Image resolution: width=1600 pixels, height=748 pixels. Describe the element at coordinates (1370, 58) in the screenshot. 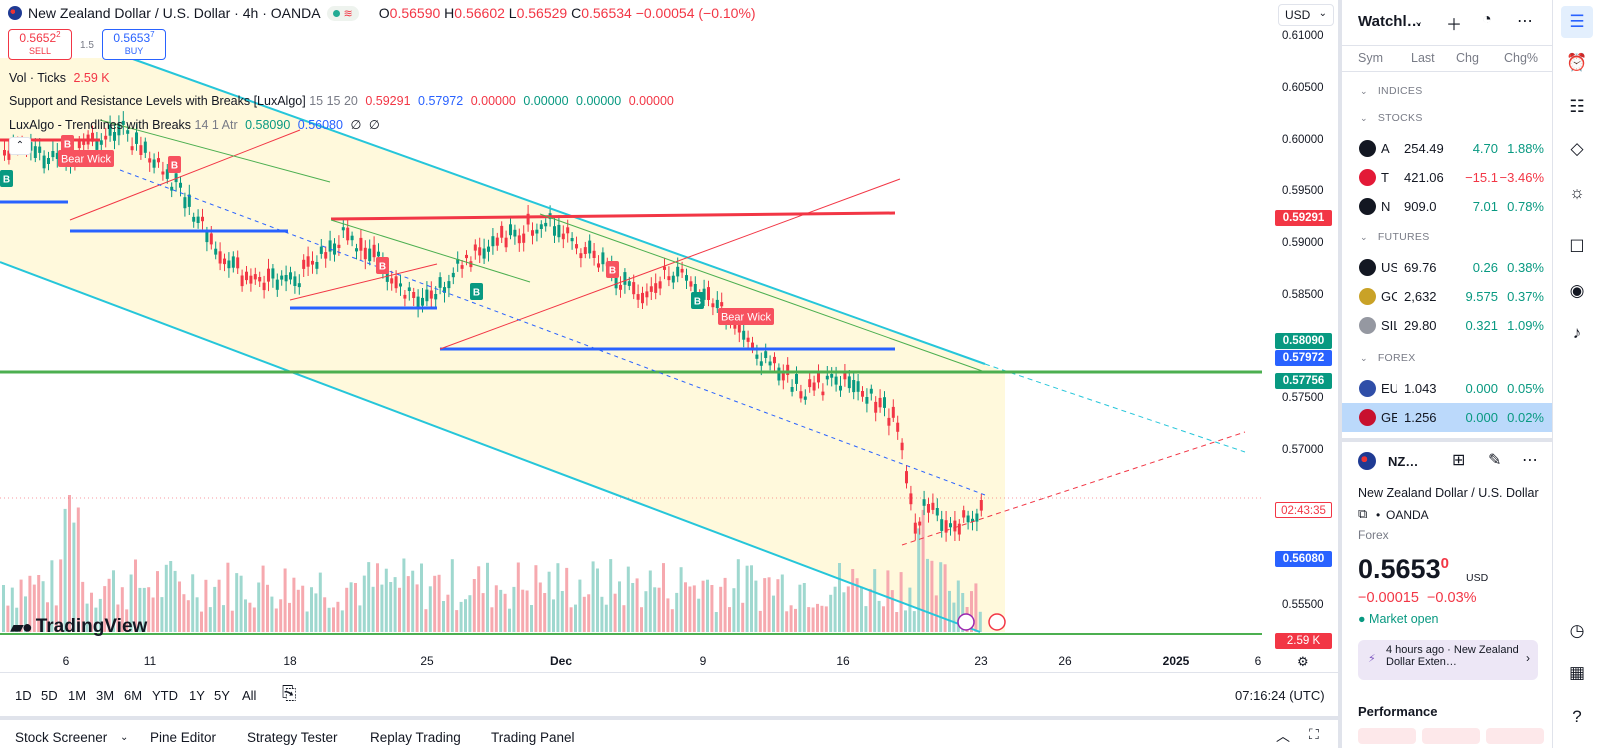

I see `column-sym: Sym` at that location.